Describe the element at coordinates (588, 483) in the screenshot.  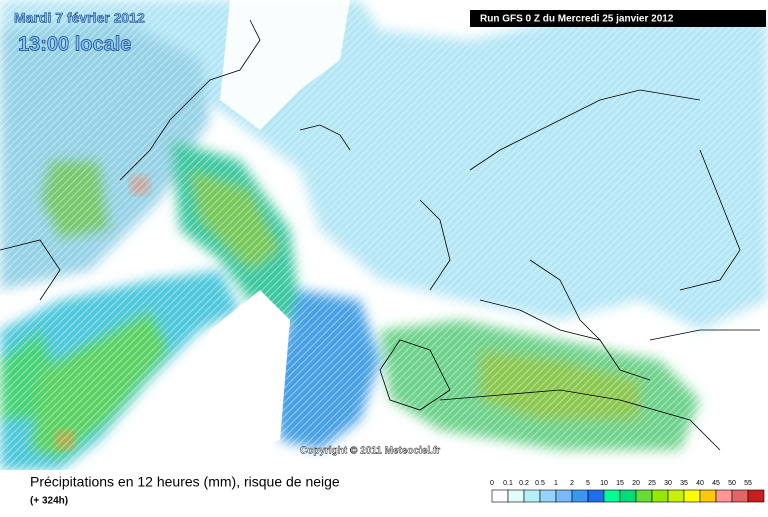
I see `legend-label: 5` at that location.